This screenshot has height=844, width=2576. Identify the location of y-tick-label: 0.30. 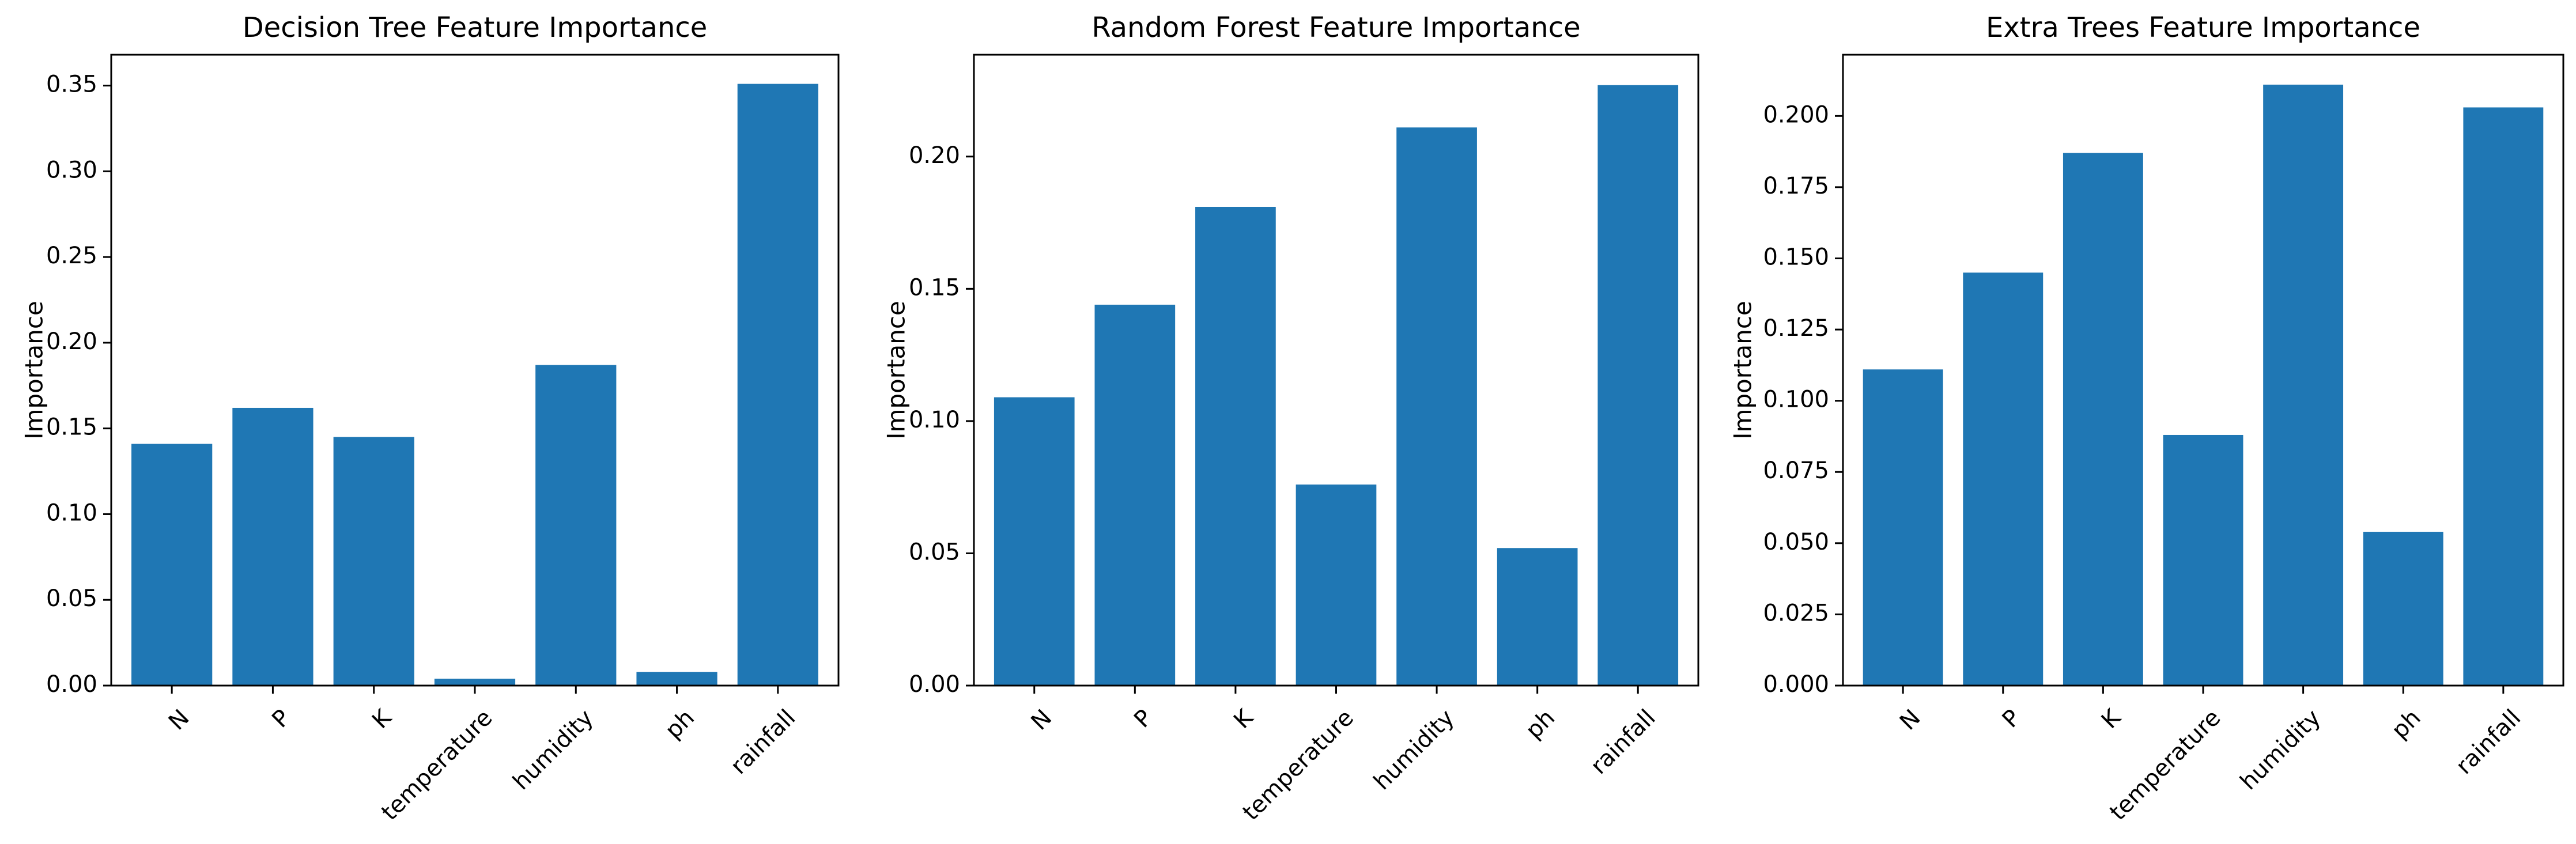
(71, 170).